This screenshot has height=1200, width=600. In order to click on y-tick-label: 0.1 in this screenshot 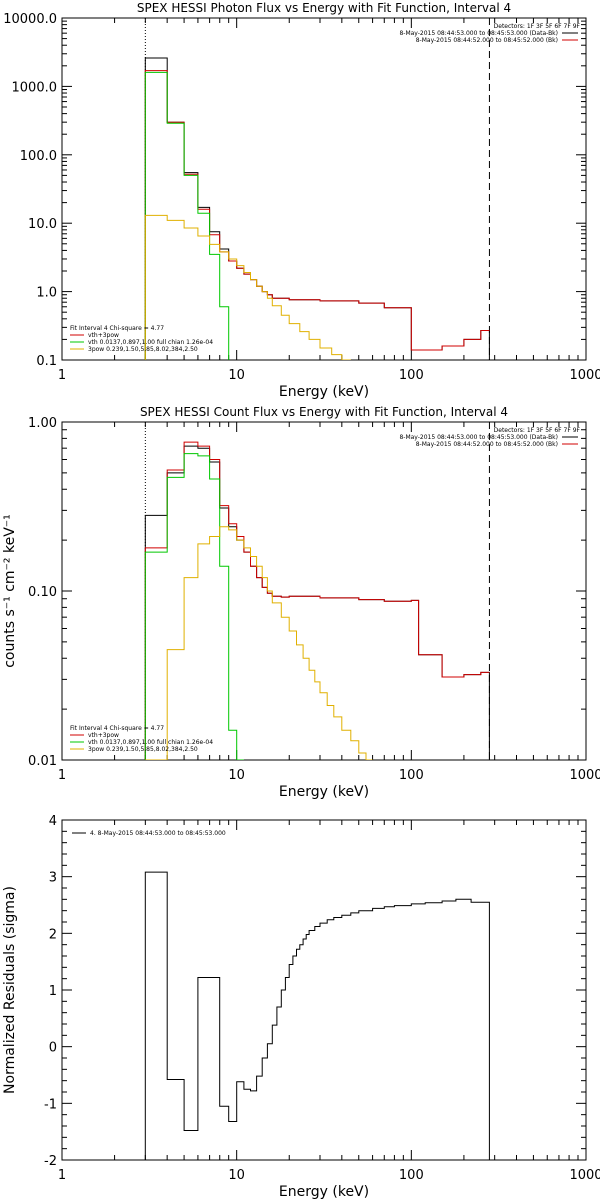, I will do `click(46, 361)`.